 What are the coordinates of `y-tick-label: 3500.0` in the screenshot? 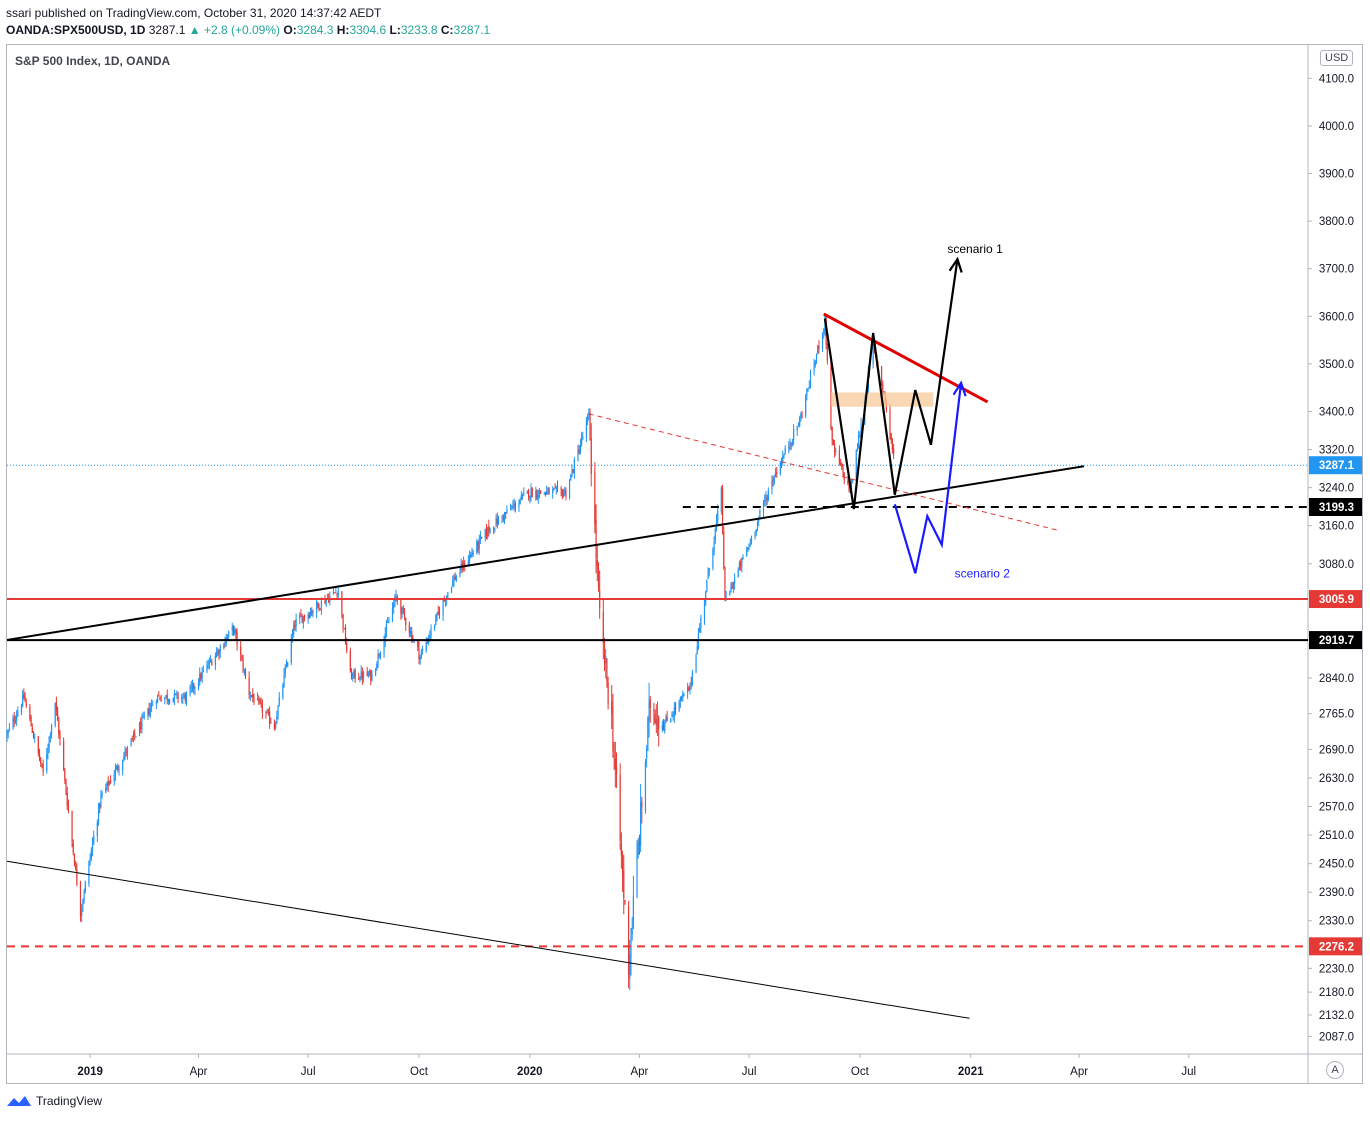 It's located at (1336, 365).